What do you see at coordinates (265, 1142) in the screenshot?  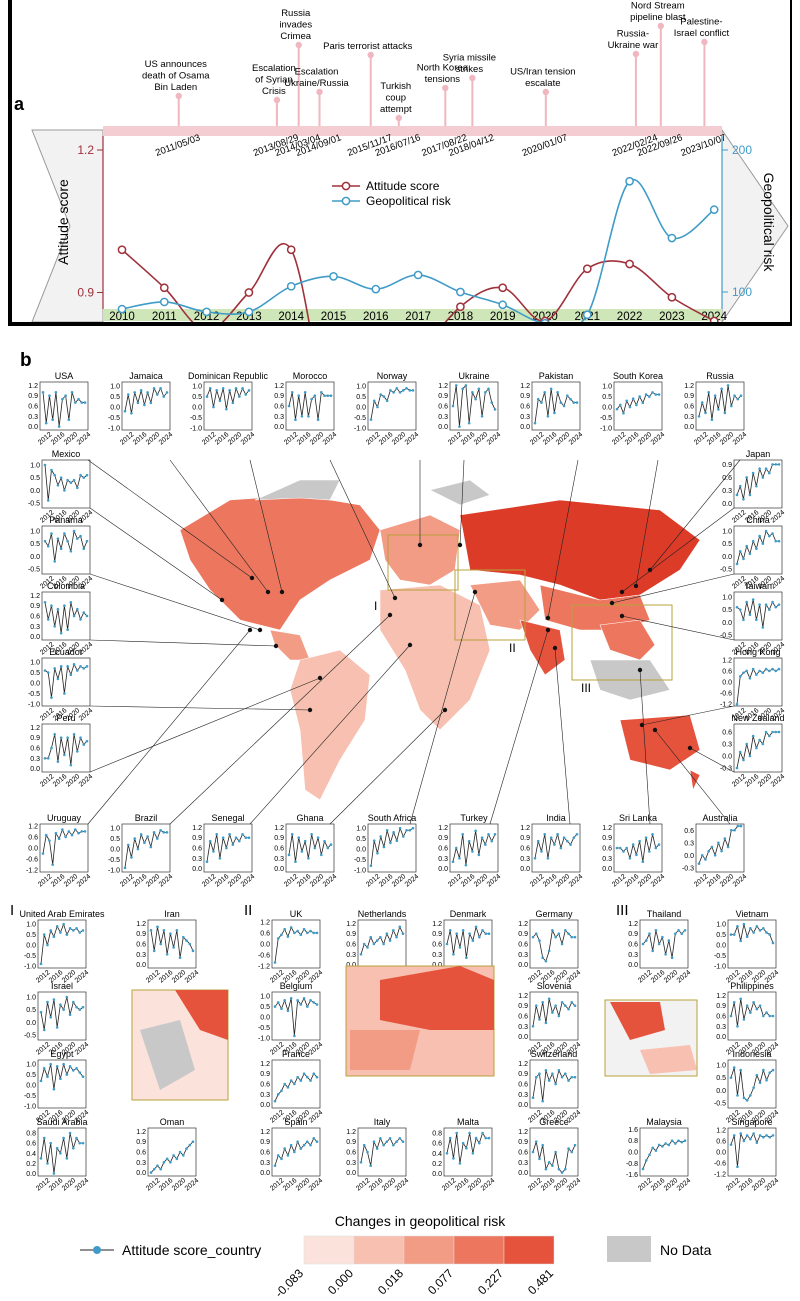 I see `inset-y-tick-label: 0.9` at bounding box center [265, 1142].